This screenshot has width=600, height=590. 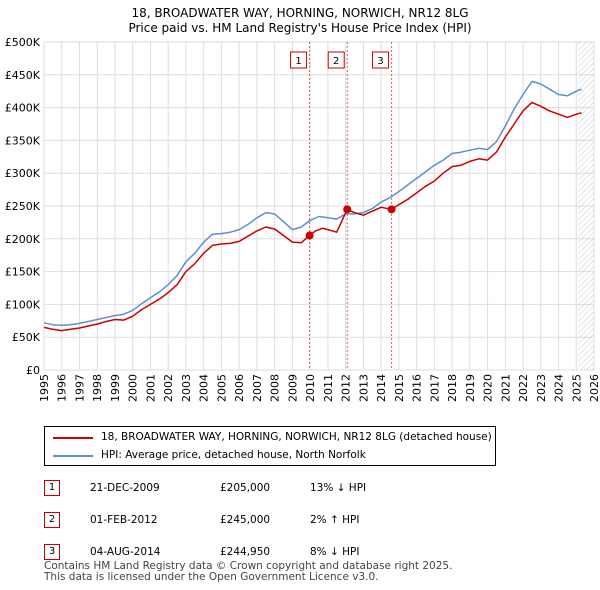 I want to click on x-tick-label: 2009, so click(x=292, y=388).